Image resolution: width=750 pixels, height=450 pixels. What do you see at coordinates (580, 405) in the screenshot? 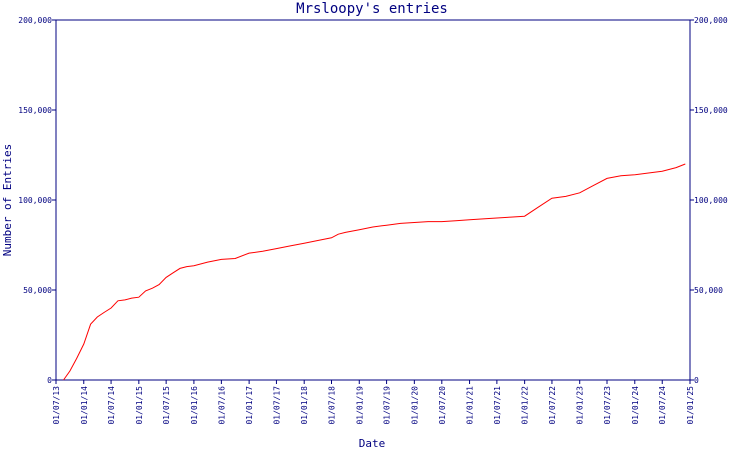
I see `x-tick-label: 01/01/23` at bounding box center [580, 405].